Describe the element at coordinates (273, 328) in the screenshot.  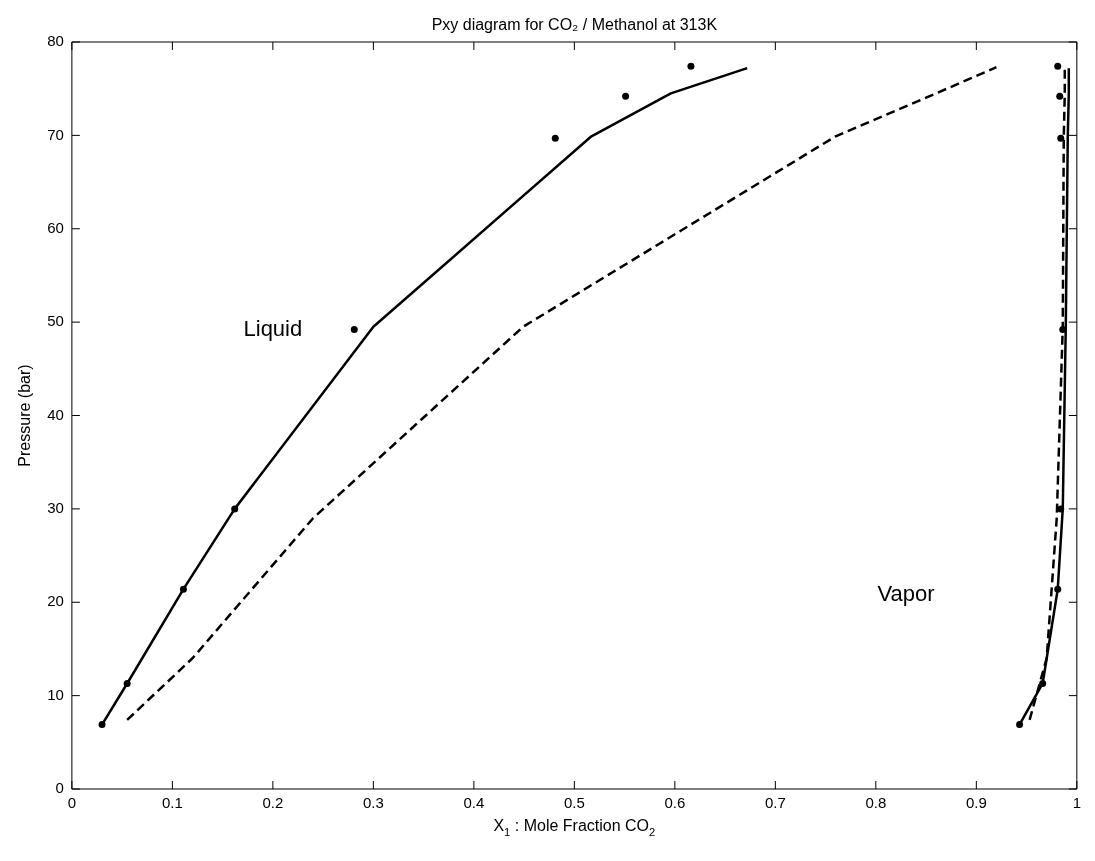
I see `annotation: Liquid` at that location.